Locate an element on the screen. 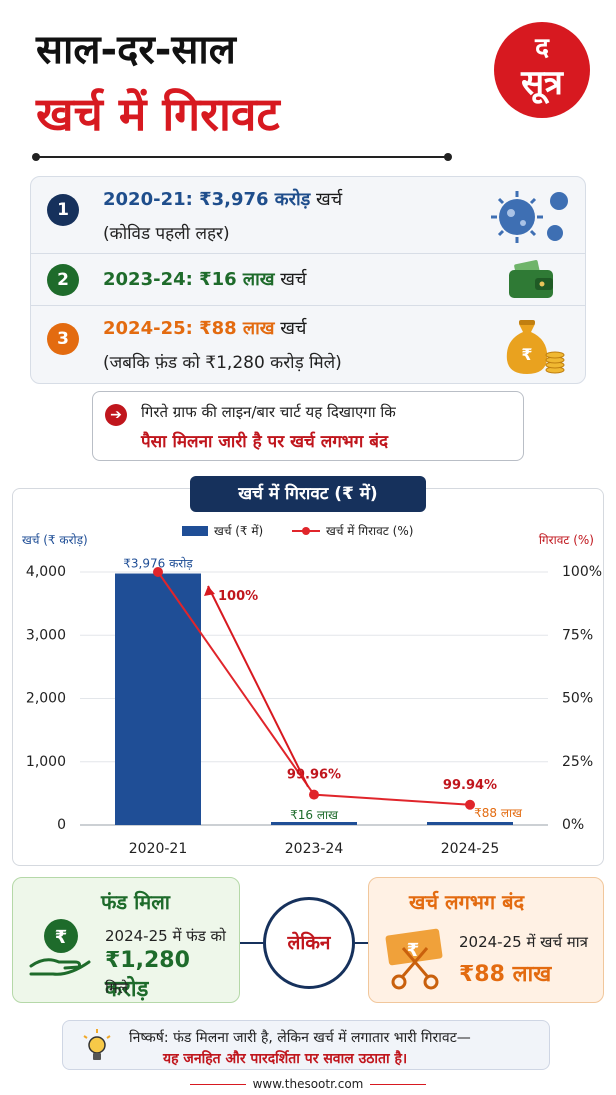 This screenshot has height=1095, width=616. virus-icon is located at coordinates (529, 217).